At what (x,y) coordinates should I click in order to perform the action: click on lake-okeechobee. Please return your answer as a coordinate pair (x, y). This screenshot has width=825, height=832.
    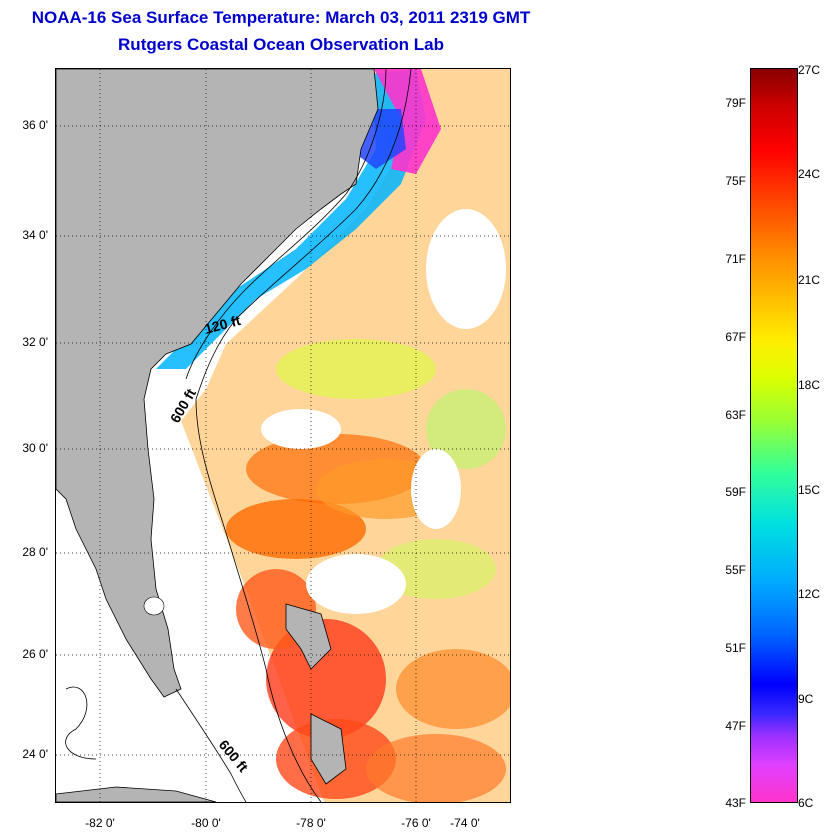
    Looking at the image, I should click on (154, 606).